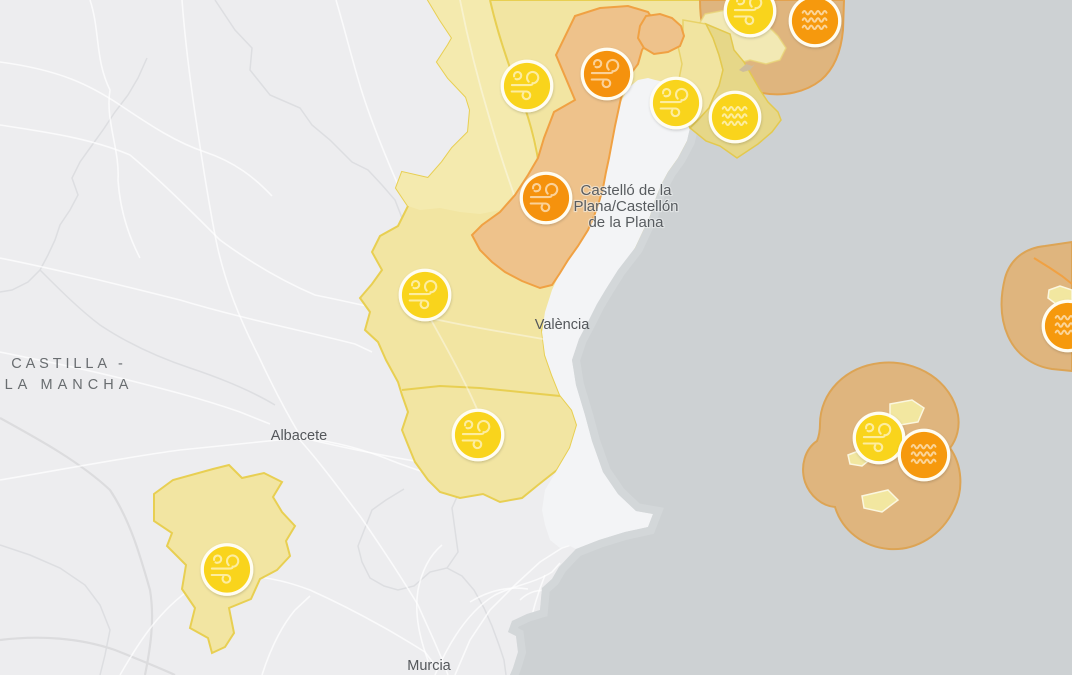 Image resolution: width=1072 pixels, height=675 pixels. I want to click on svg-text: LA MANCHA, so click(69, 385).